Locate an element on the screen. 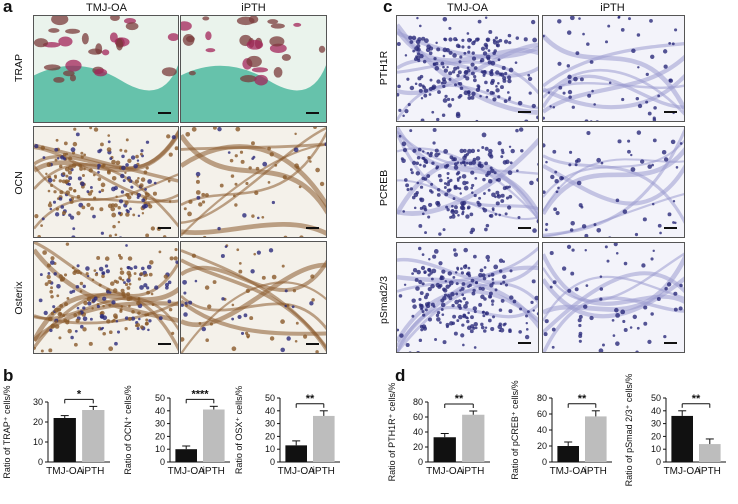 This screenshot has width=738, height=504. micrograph-a-osx-ipth is located at coordinates (253, 297).